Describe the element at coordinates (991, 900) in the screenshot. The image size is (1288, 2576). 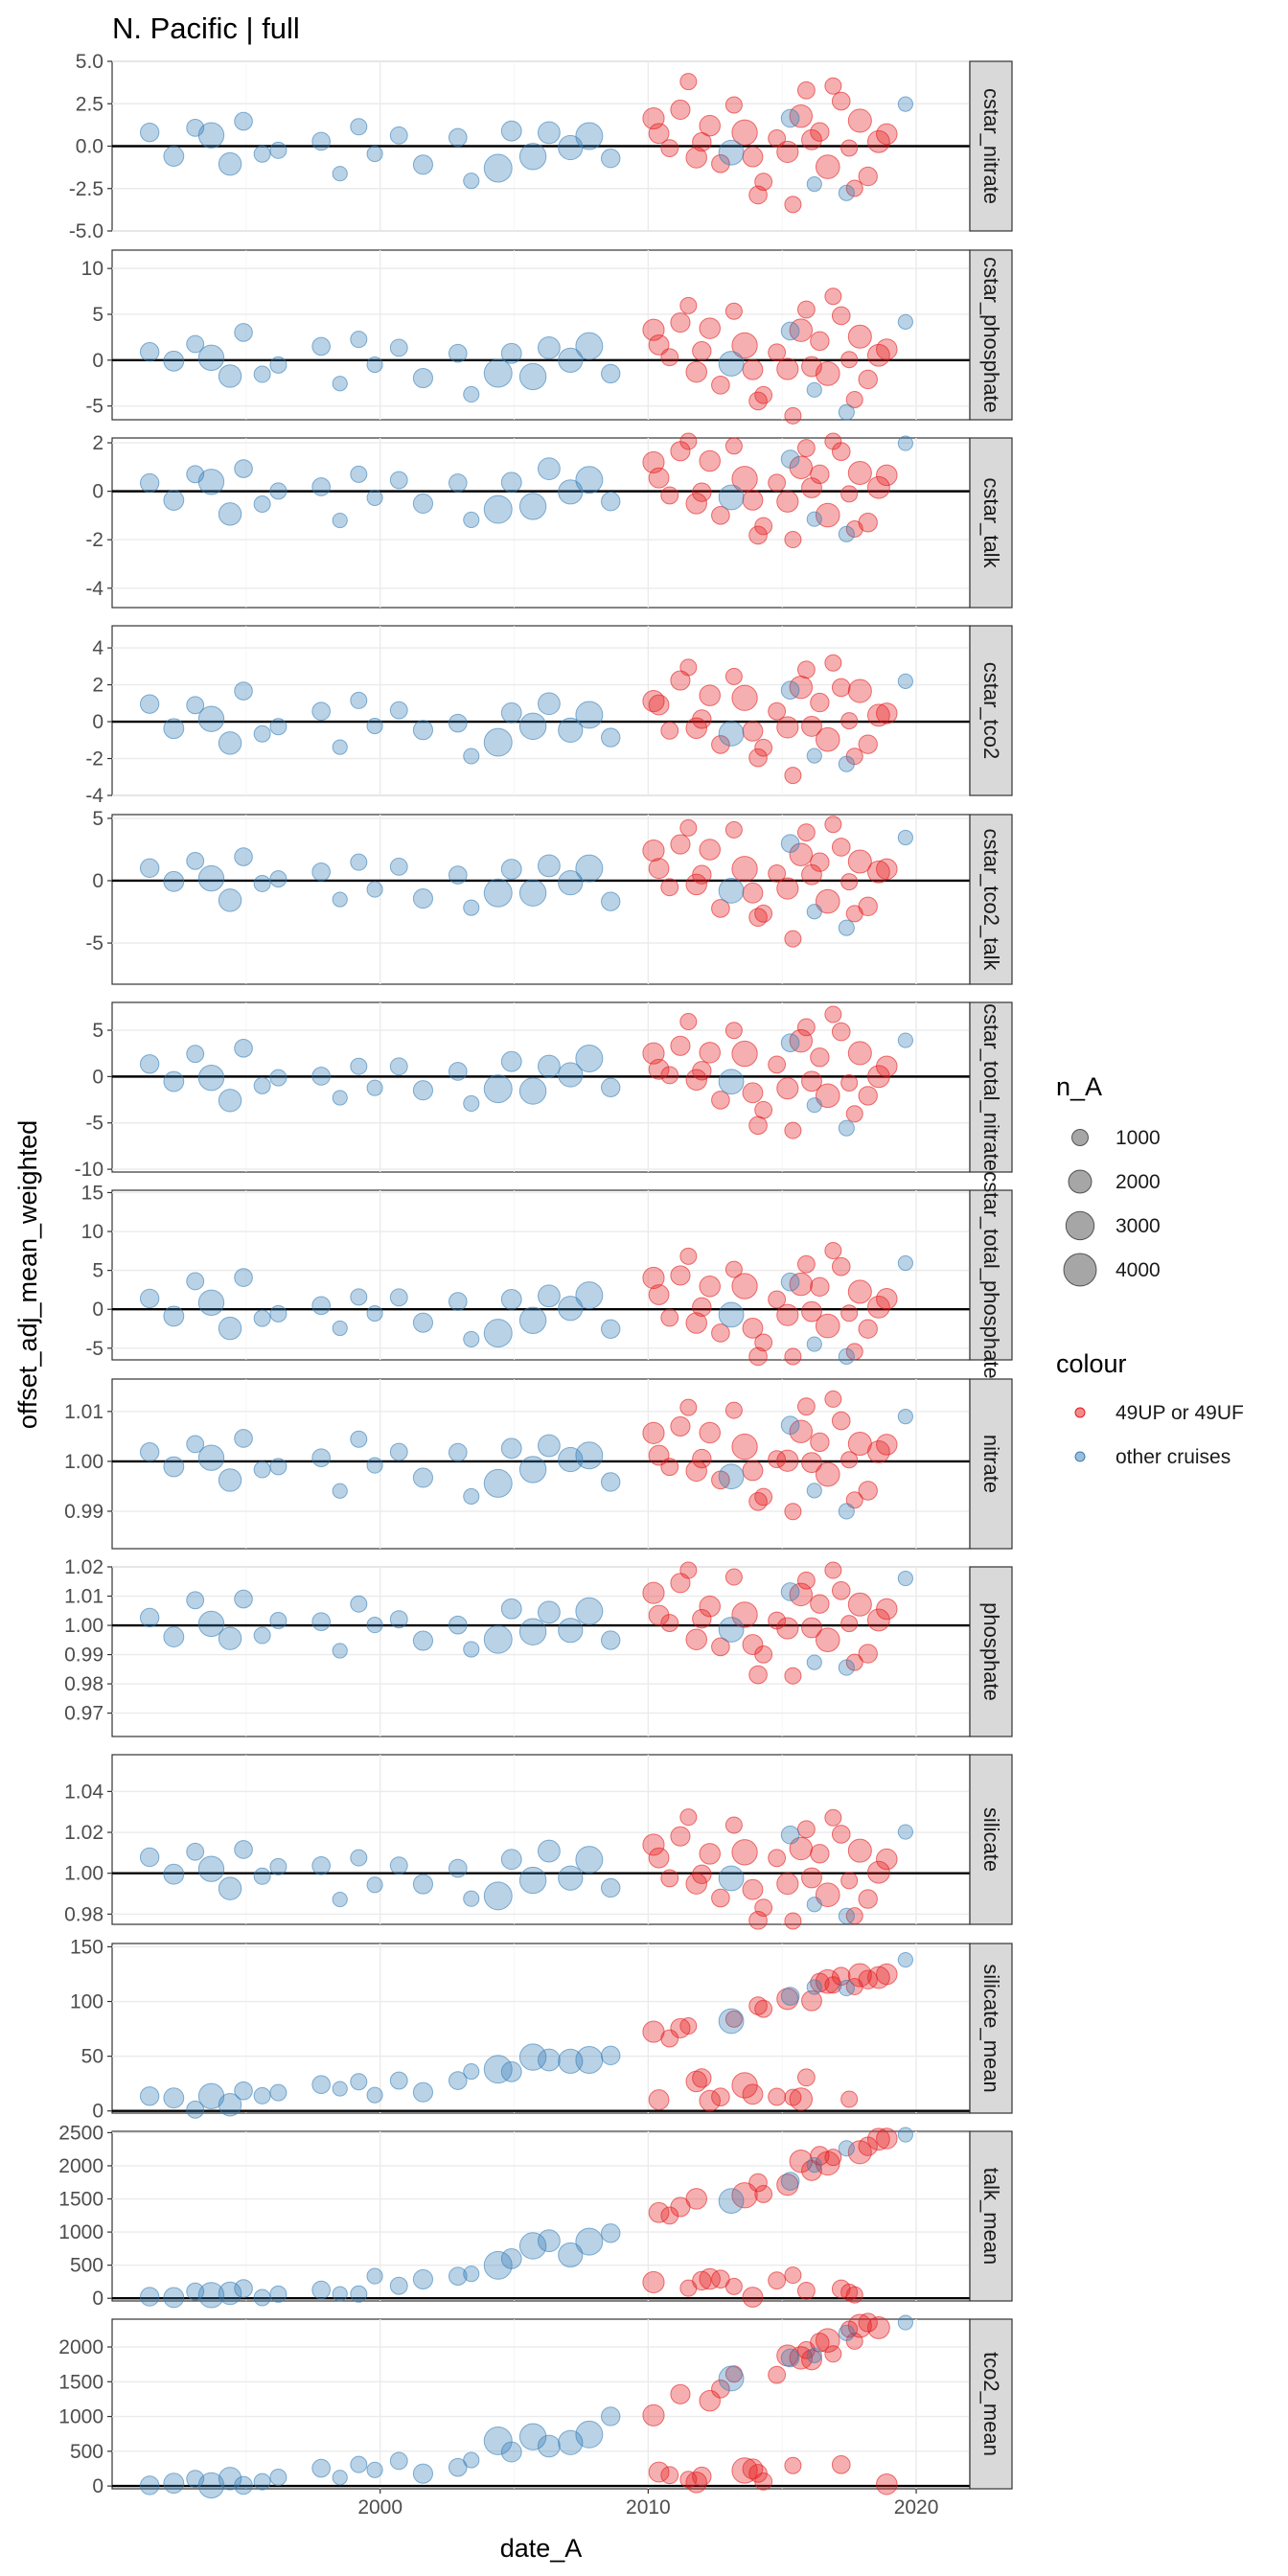
I see `facet-strip-label: cstar_tco2_talk` at that location.